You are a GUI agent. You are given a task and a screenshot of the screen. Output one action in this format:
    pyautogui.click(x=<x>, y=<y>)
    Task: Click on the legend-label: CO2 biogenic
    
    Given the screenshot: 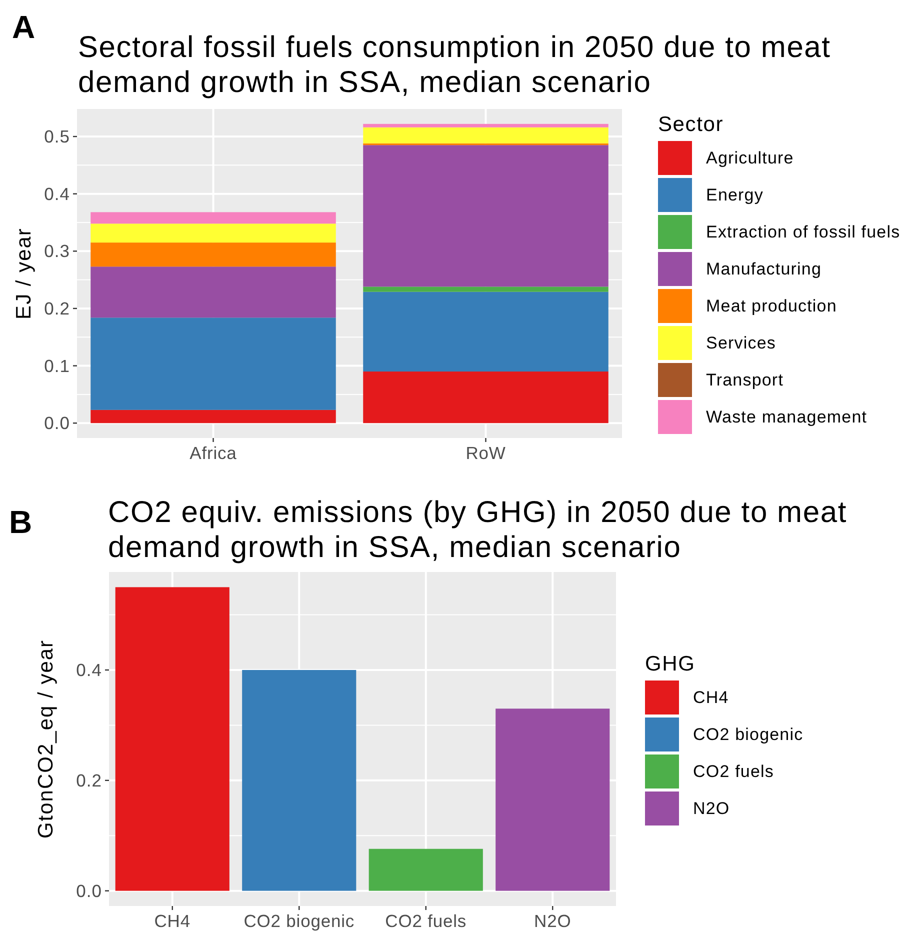 What is the action you would take?
    pyautogui.click(x=748, y=734)
    